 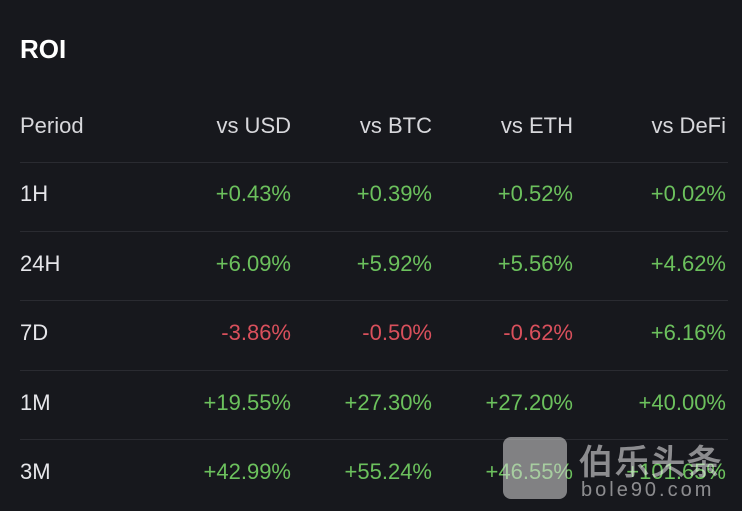 I want to click on roi-value: +4.62%, so click(x=688, y=263).